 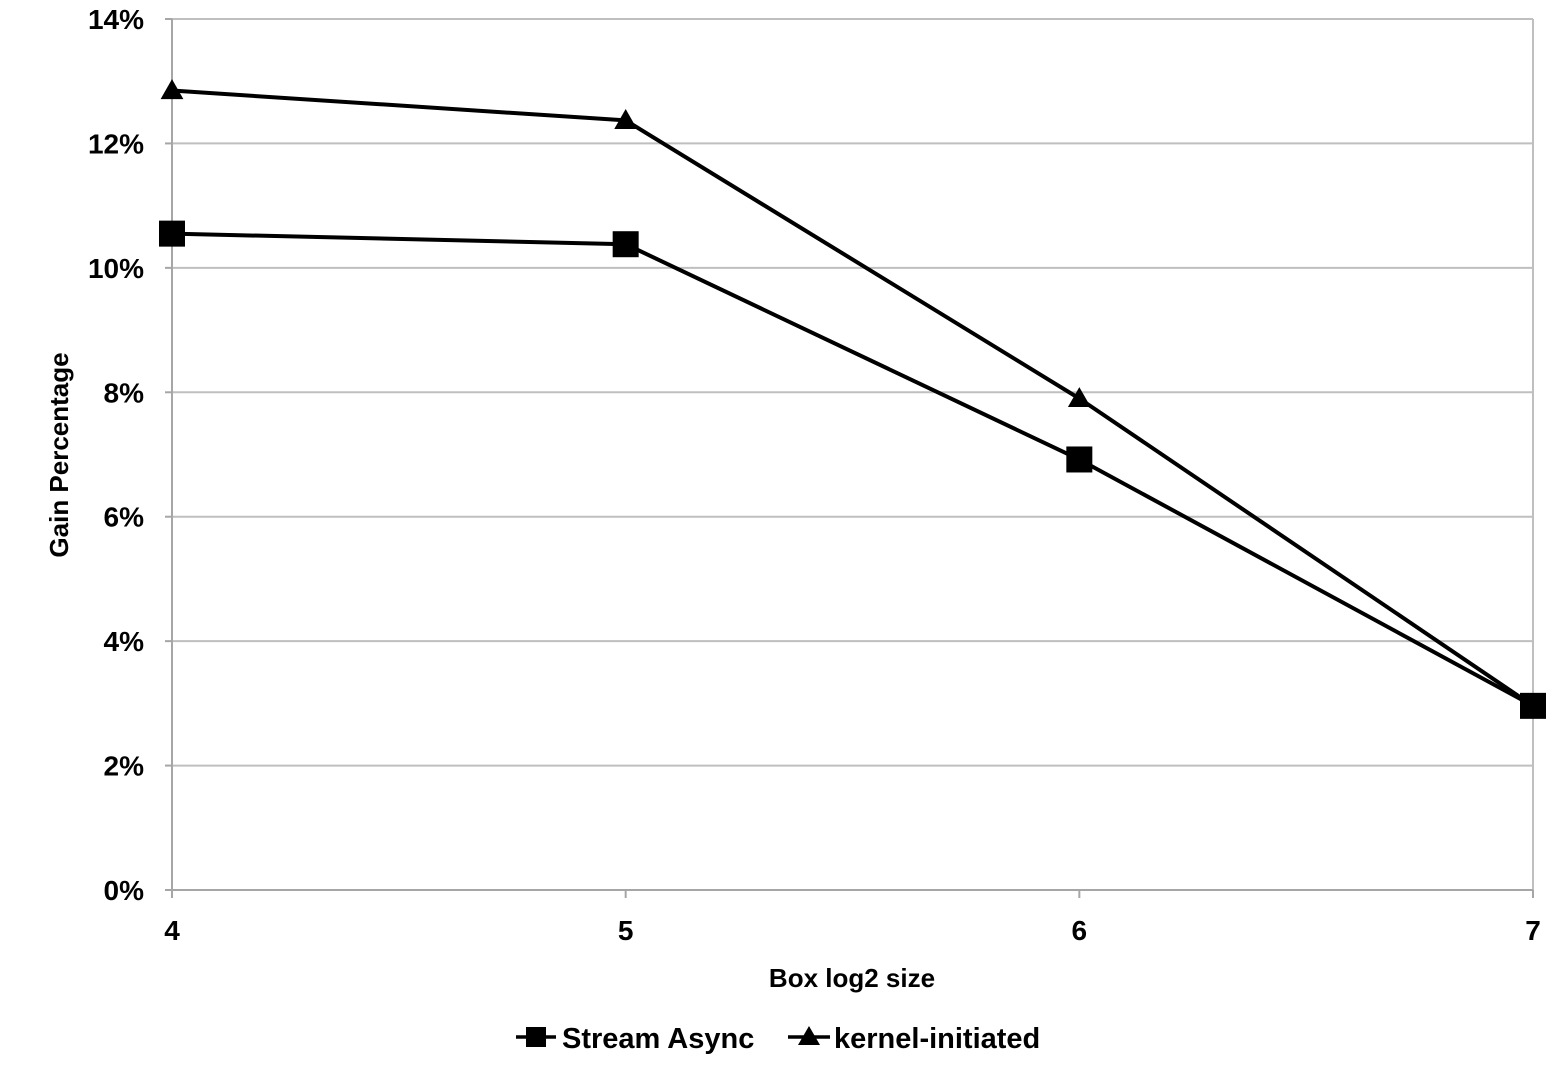 What do you see at coordinates (536, 1037) in the screenshot?
I see `legend-square-marker-icon` at bounding box center [536, 1037].